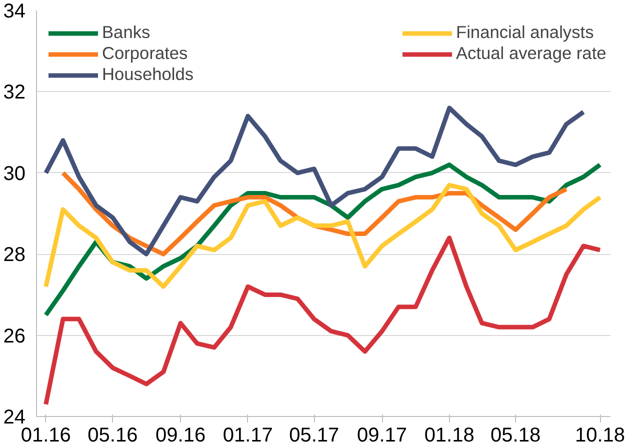  Describe the element at coordinates (14, 11) in the screenshot. I see `y-tick-label: 34` at that location.